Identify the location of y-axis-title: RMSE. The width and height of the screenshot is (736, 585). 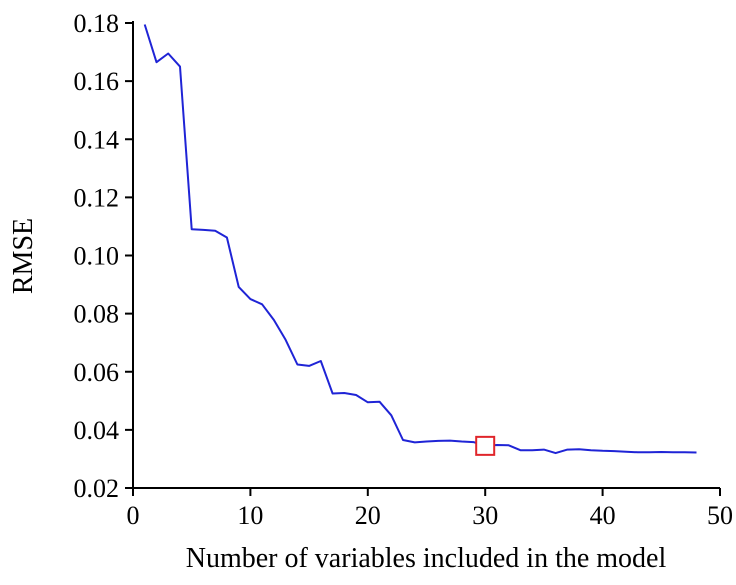
(23, 256).